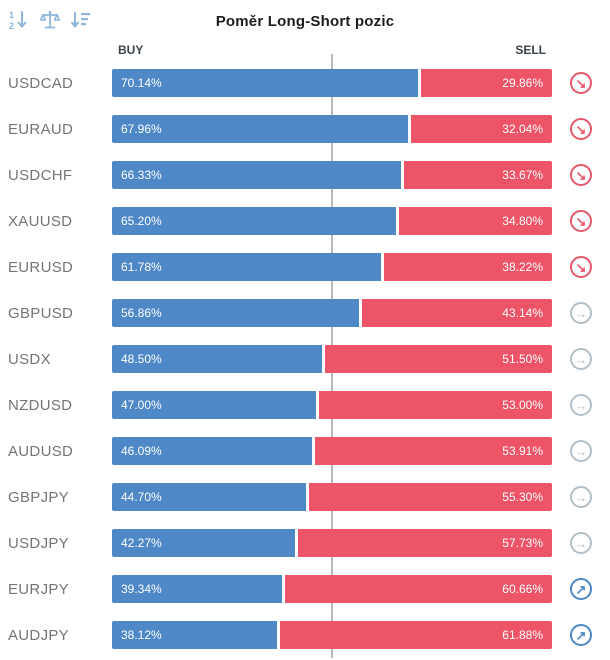  What do you see at coordinates (258, 175) in the screenshot?
I see `buy-bar-segment: 66.33%` at bounding box center [258, 175].